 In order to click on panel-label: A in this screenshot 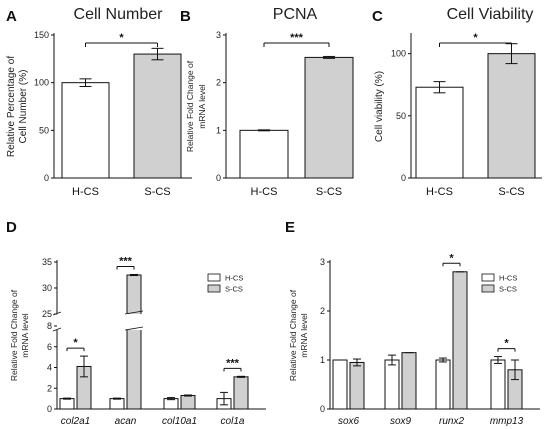, I will do `click(11, 16)`.